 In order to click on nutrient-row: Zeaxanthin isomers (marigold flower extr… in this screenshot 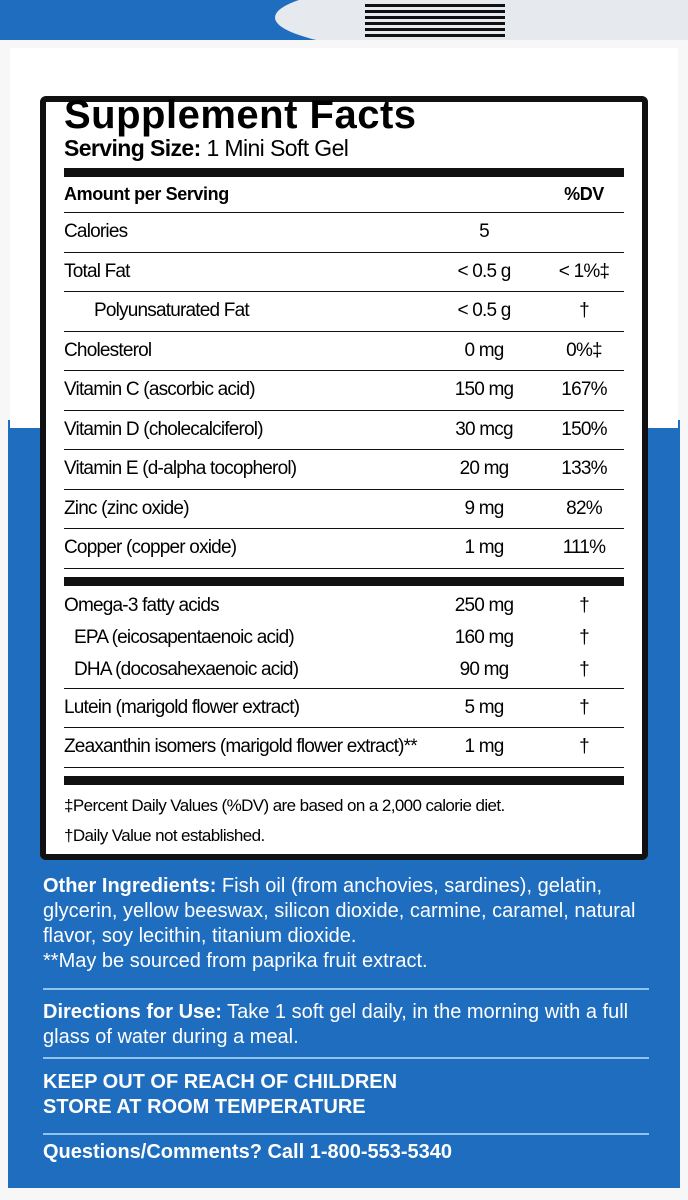, I will do `click(344, 748)`.